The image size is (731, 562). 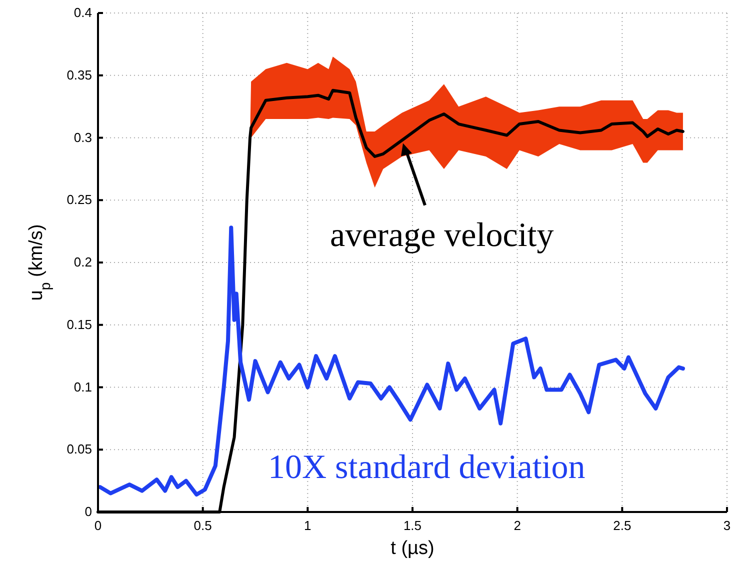 I want to click on x-tick-label: 0.5, so click(x=203, y=525).